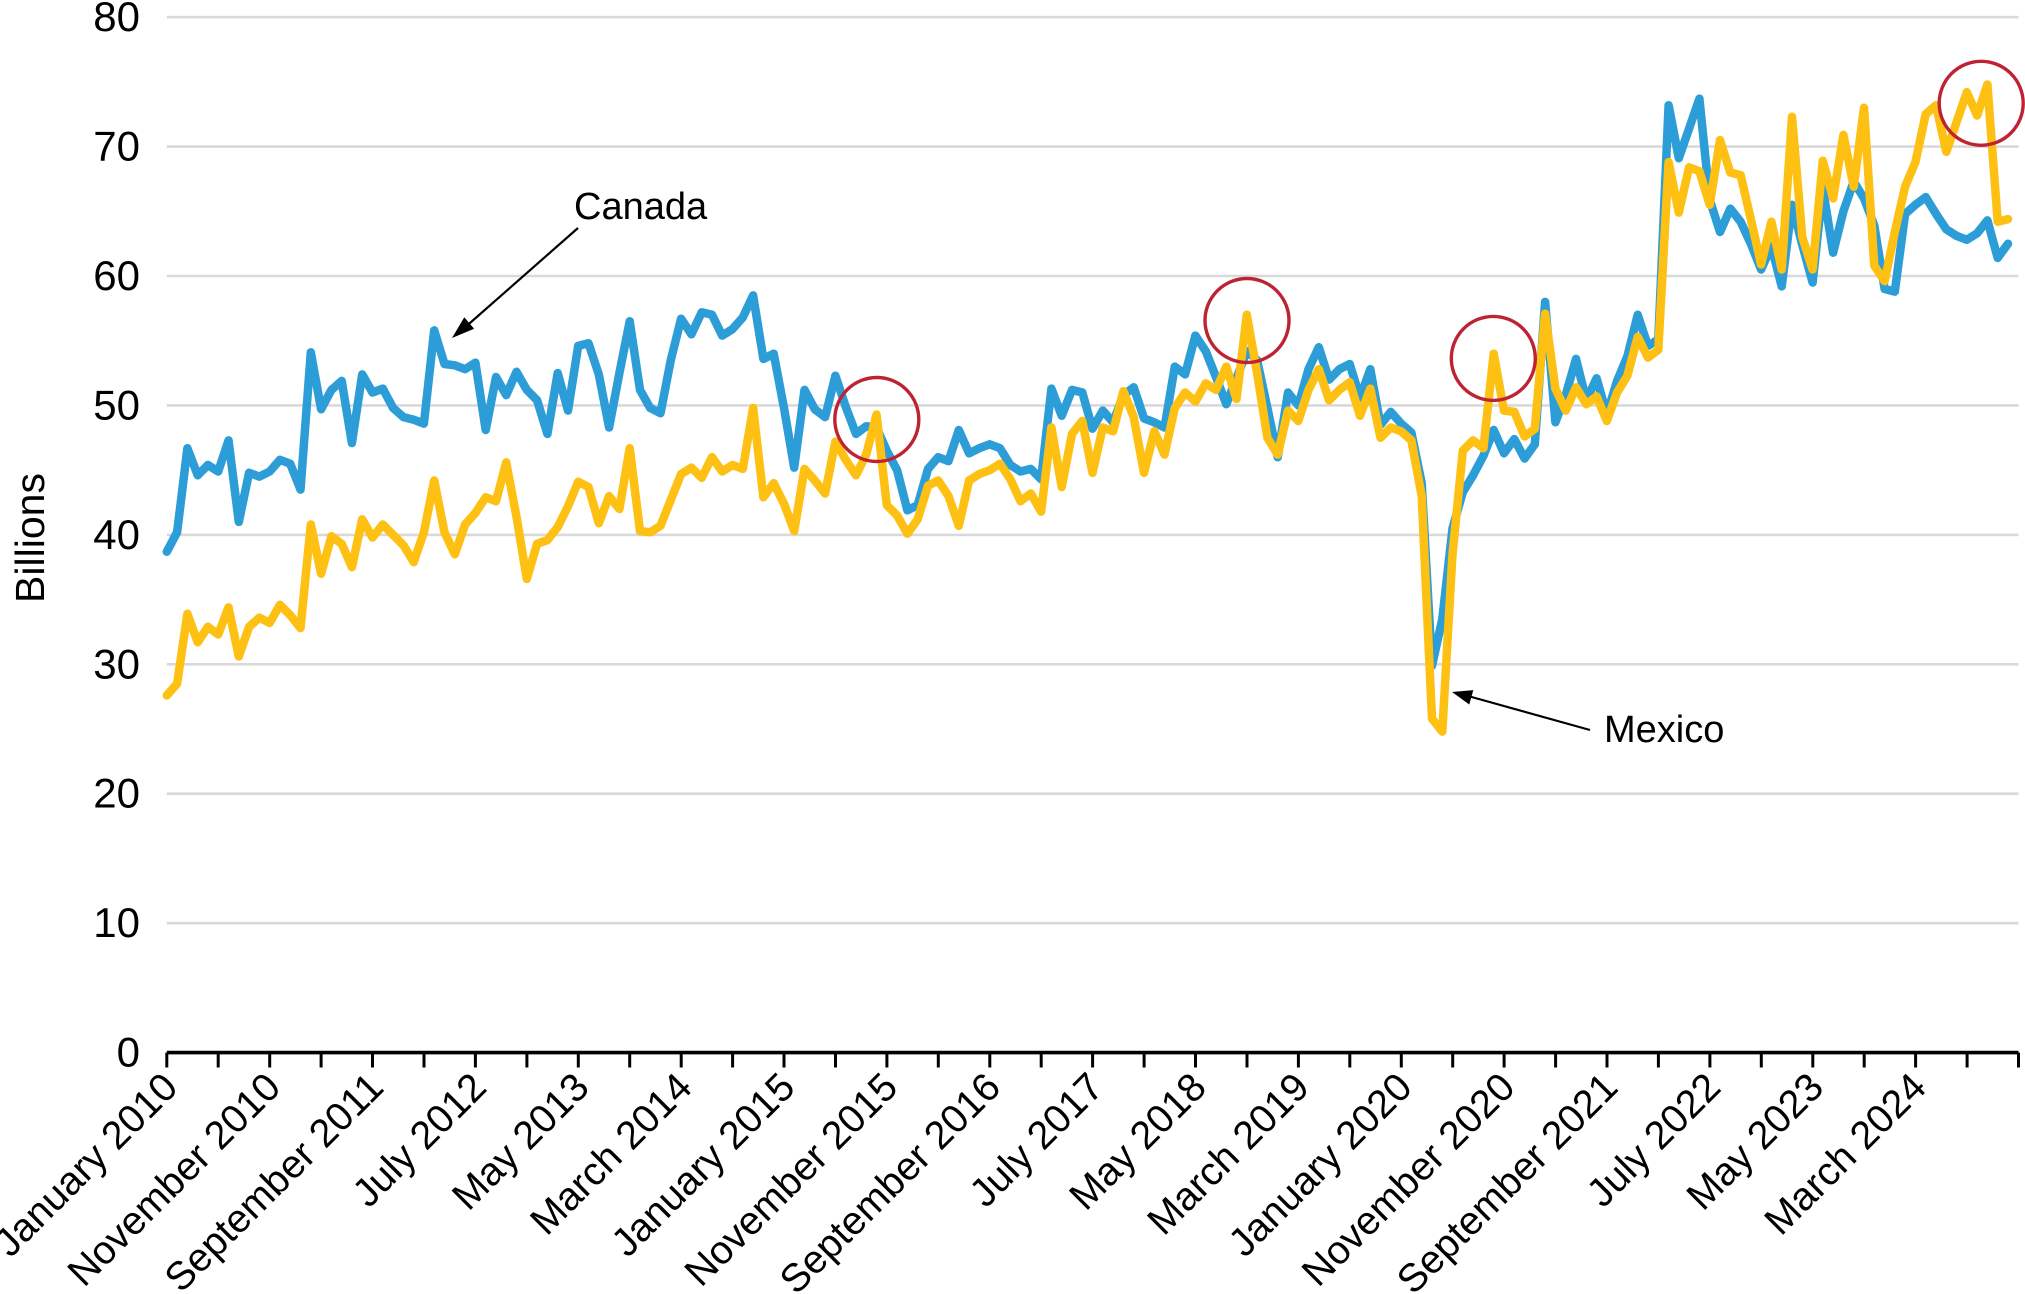  What do you see at coordinates (116, 146) in the screenshot?
I see `svg-text: 70` at bounding box center [116, 146].